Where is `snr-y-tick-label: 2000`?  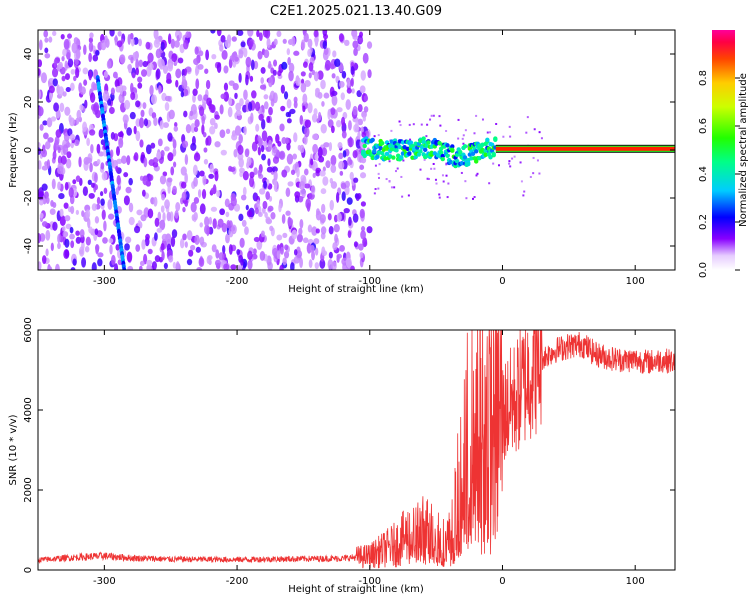
snr-y-tick-label: 2000 is located at coordinates (28, 489).